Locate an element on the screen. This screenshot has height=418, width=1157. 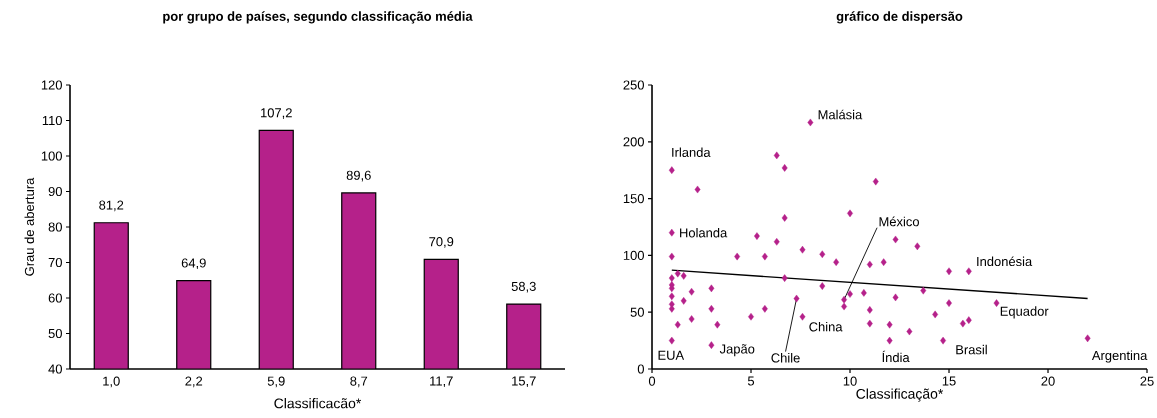
y-tick-label: 120 is located at coordinates (51, 85).